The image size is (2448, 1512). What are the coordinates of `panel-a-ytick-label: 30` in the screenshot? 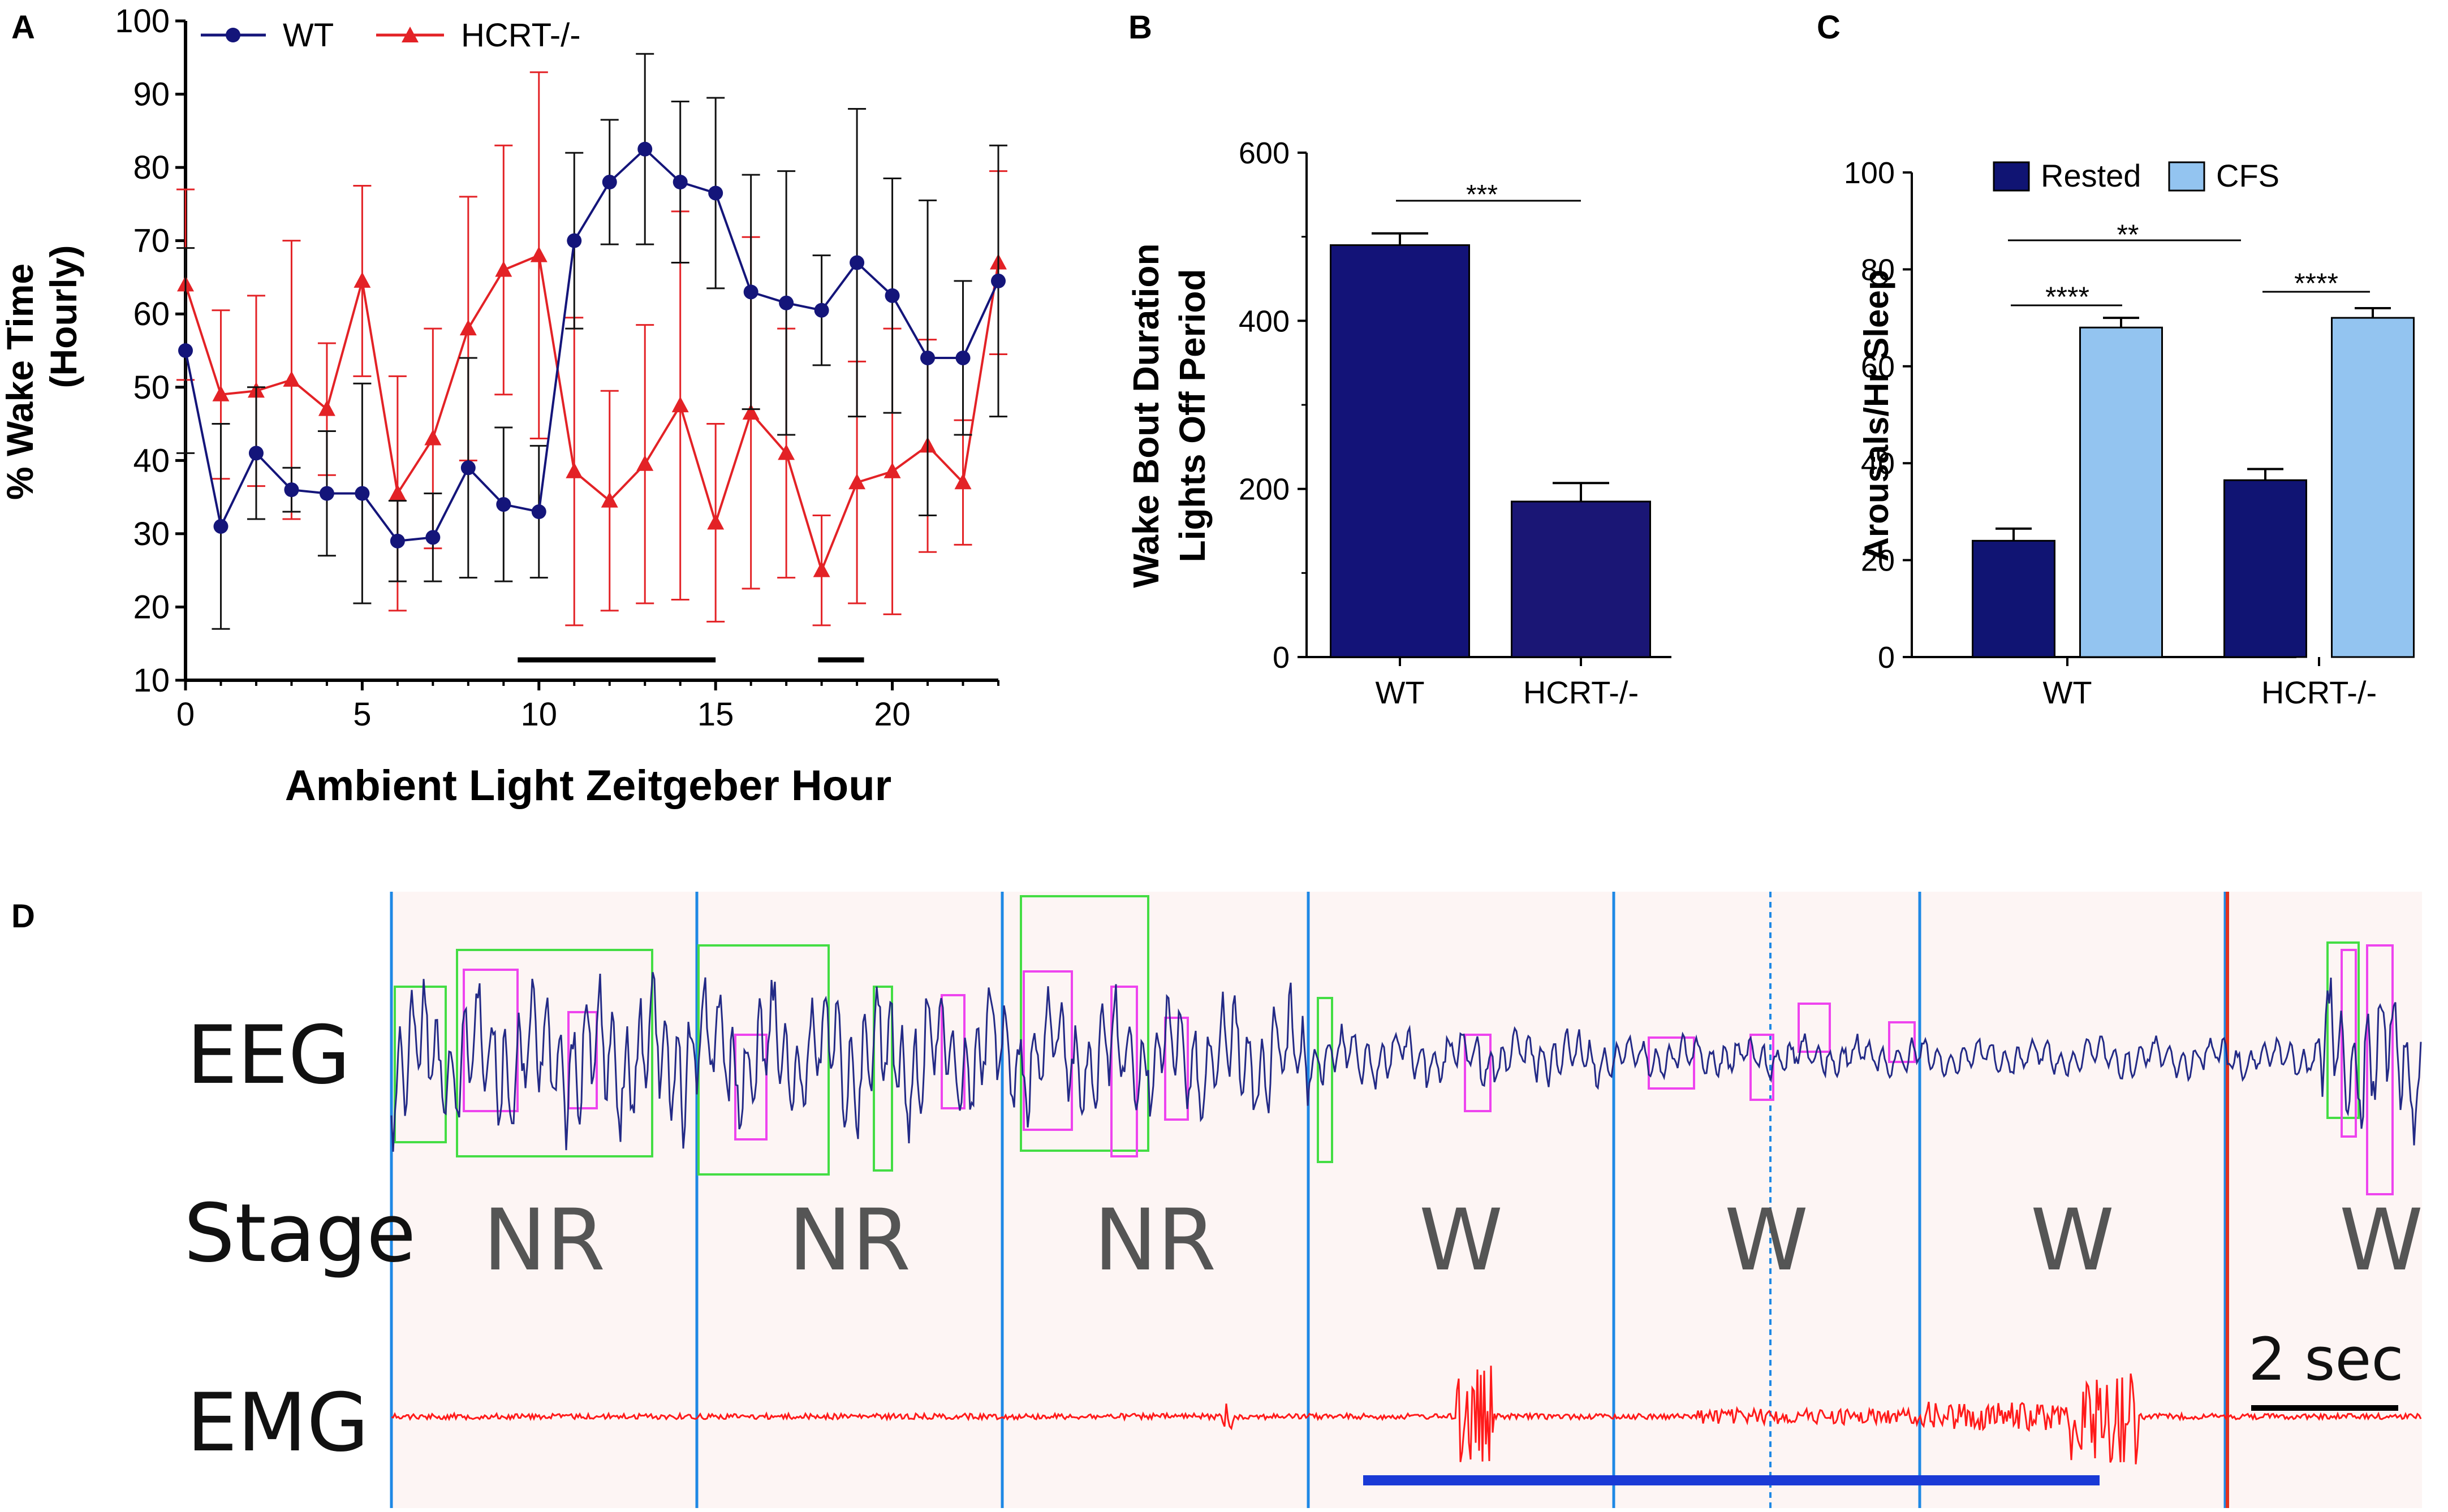 It's located at (151, 534).